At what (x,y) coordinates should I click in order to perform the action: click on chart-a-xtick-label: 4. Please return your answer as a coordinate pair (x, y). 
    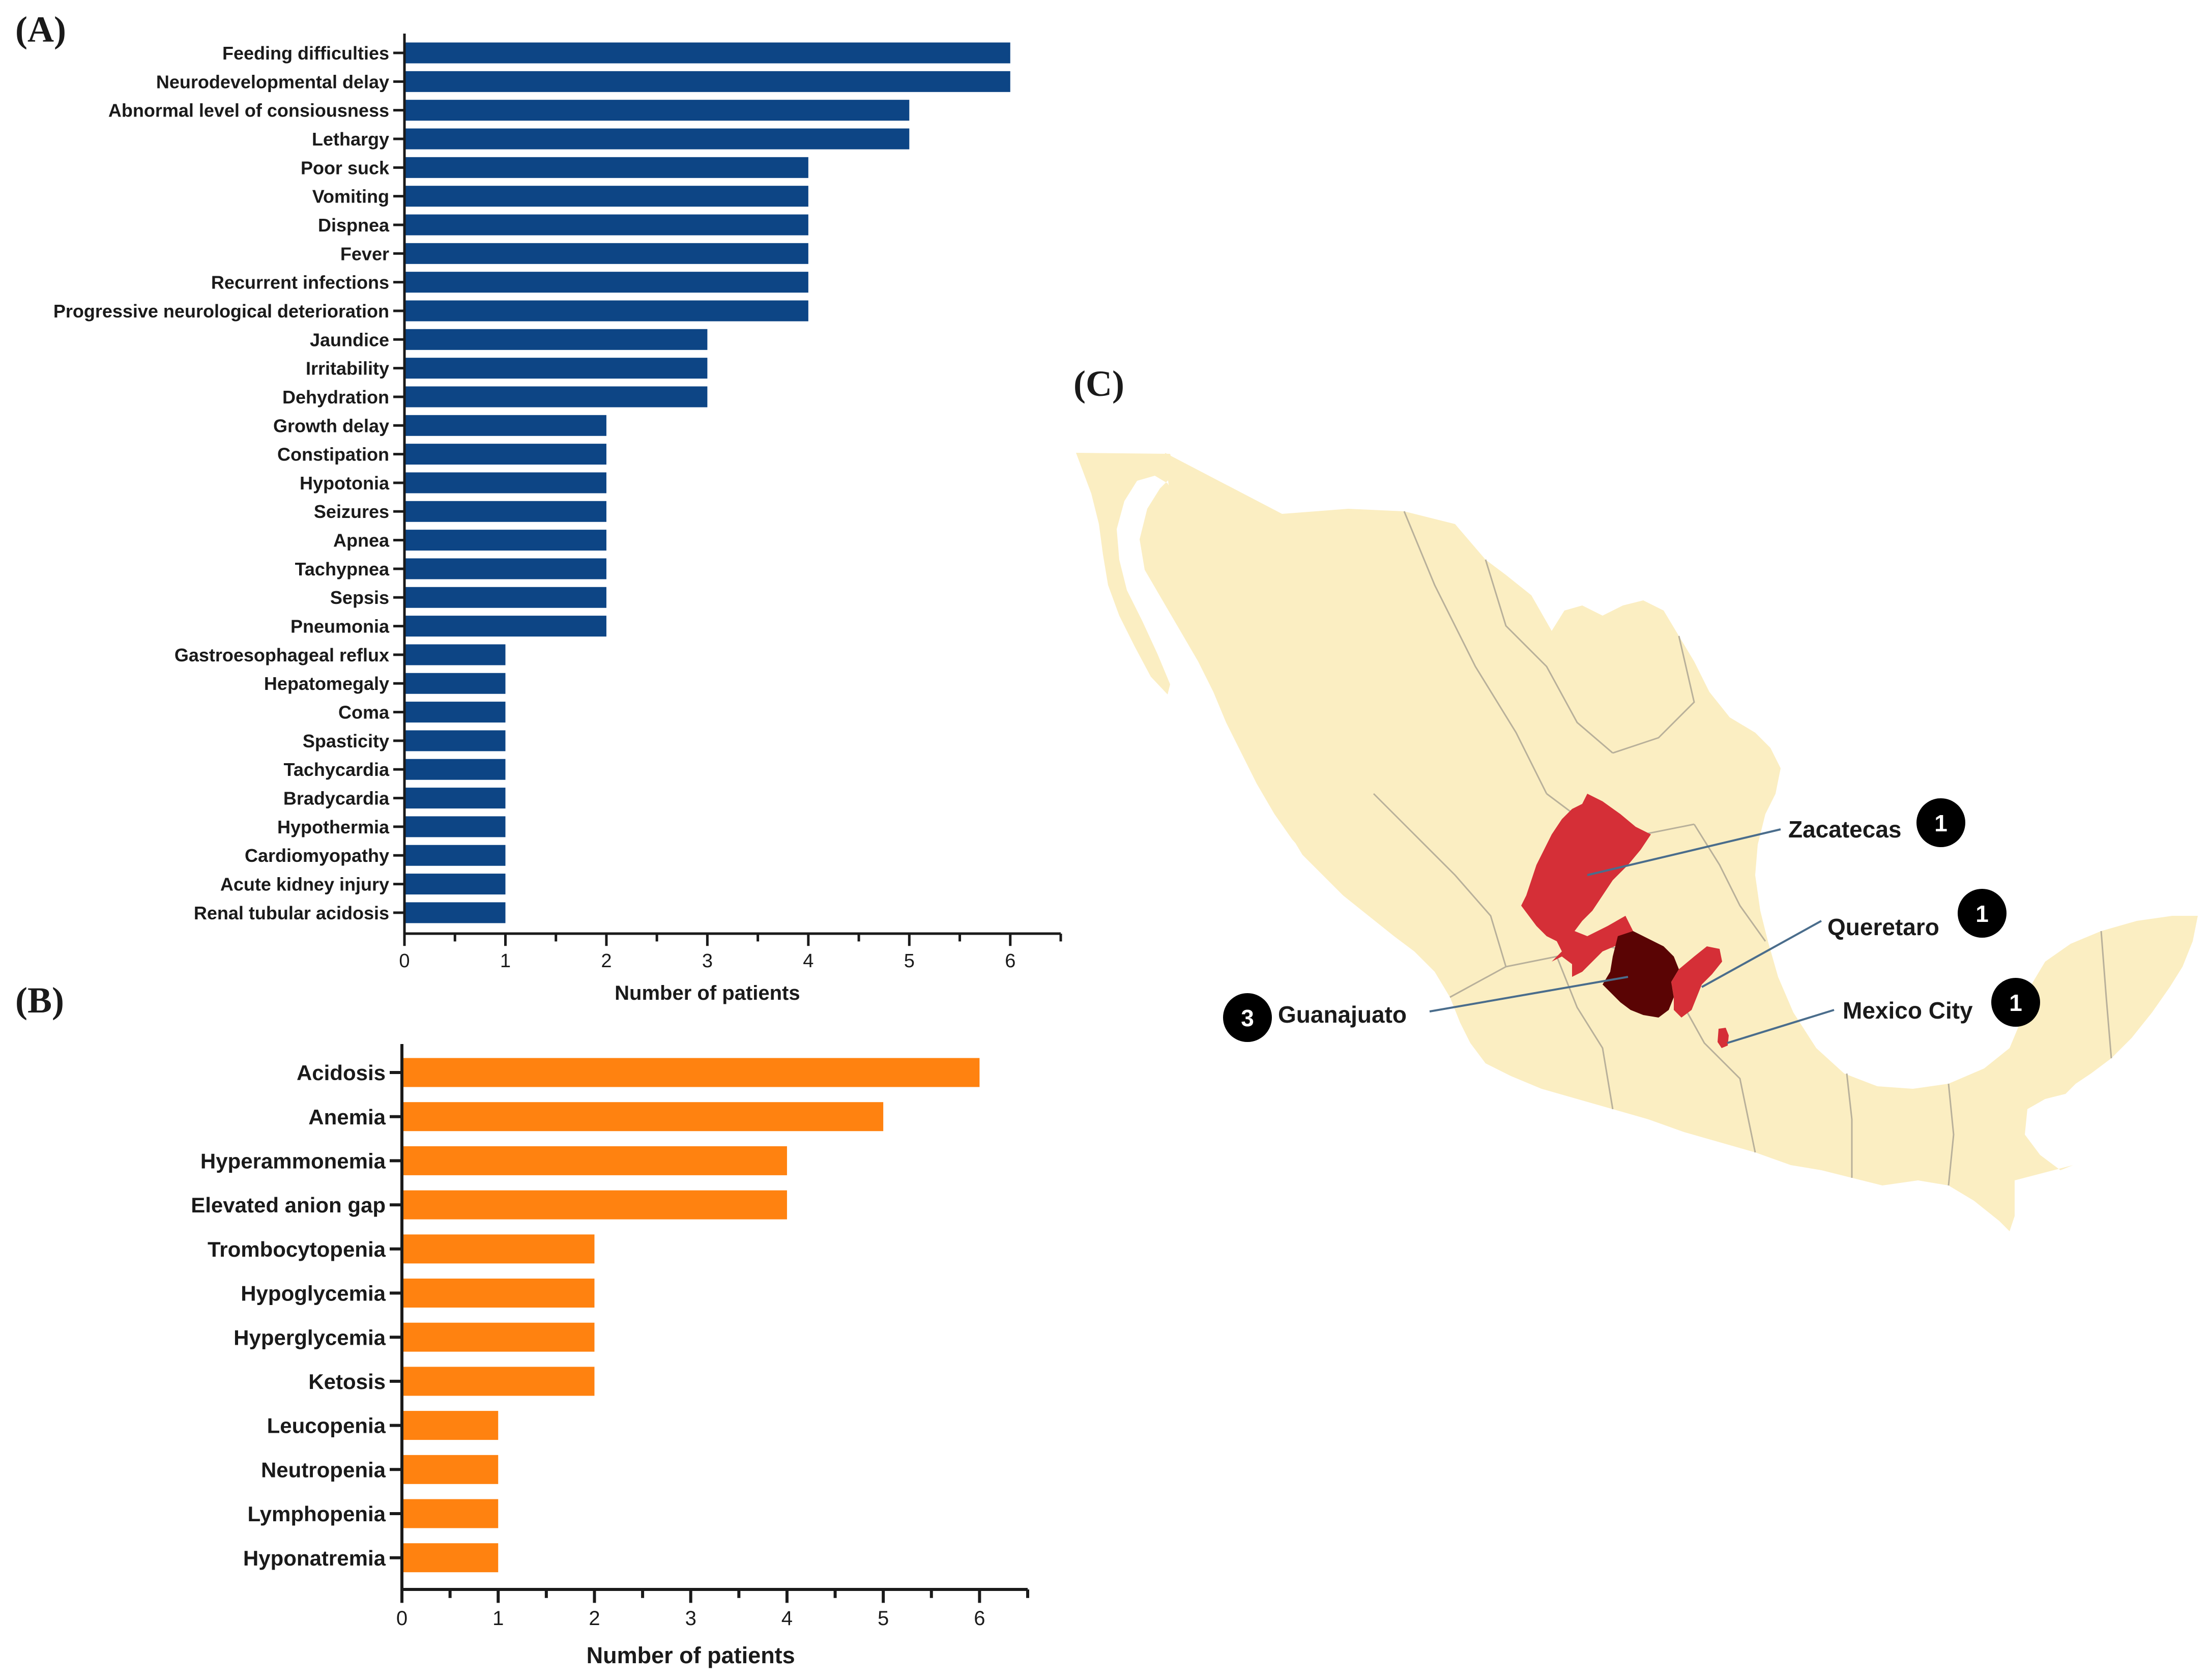
    Looking at the image, I should click on (808, 961).